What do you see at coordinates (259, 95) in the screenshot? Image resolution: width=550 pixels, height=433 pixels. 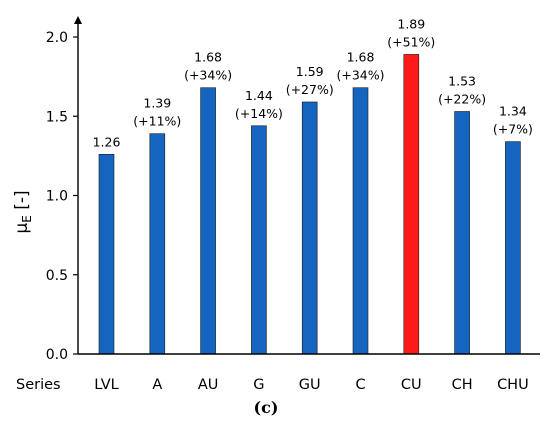 I see `value-label-g: 1.44` at bounding box center [259, 95].